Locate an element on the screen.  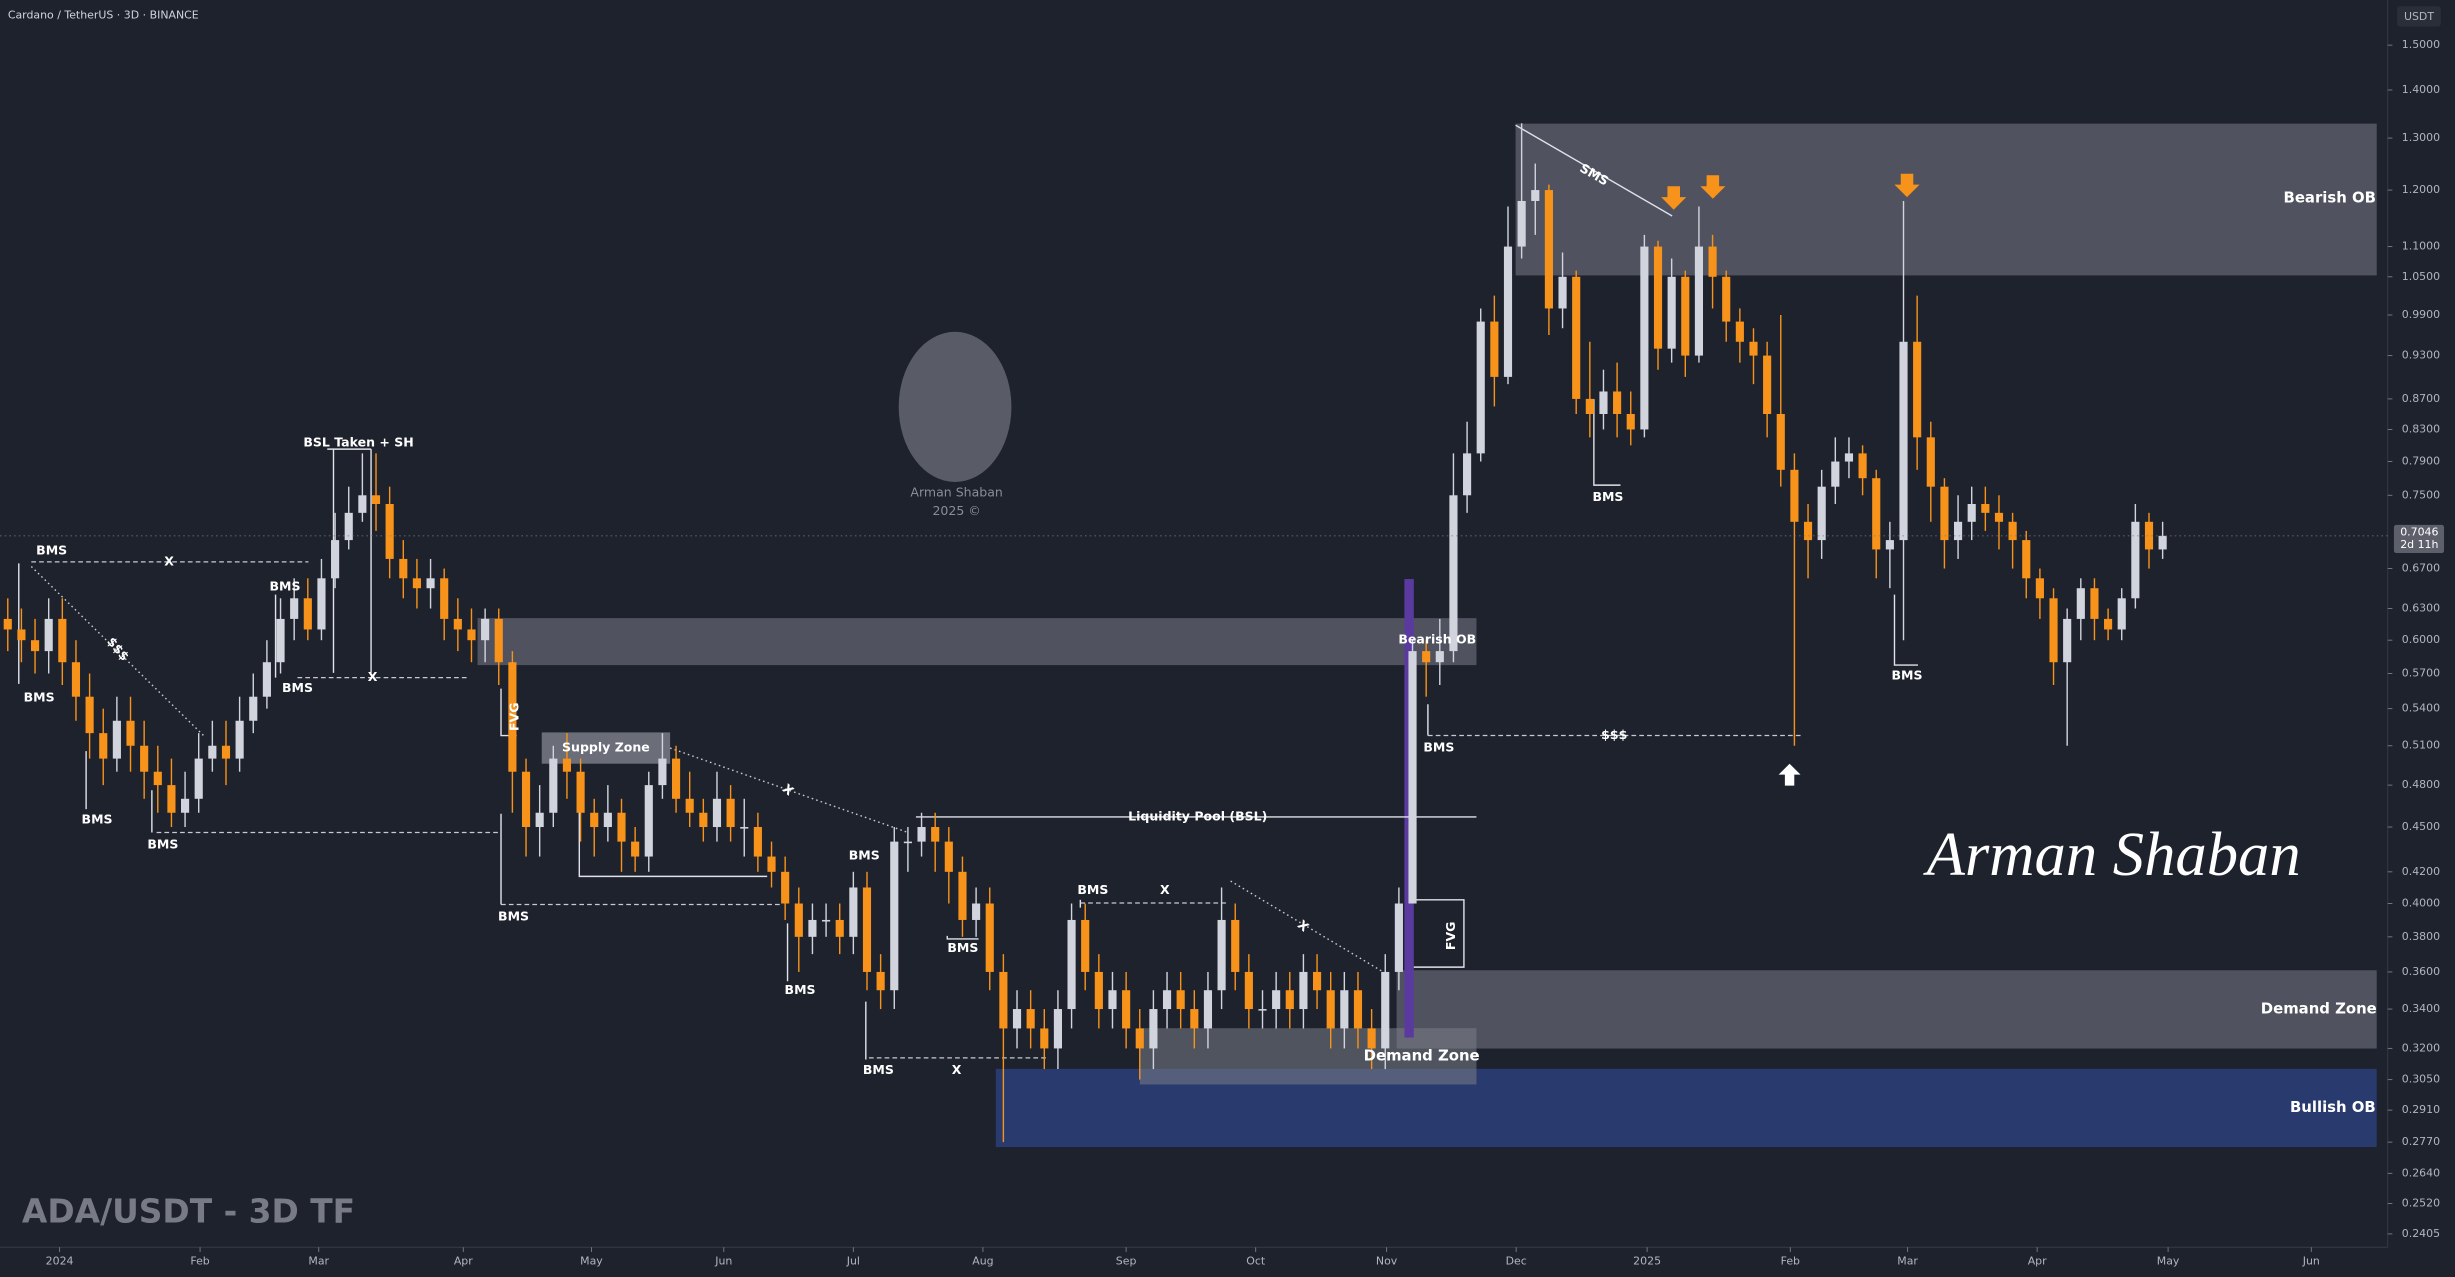
y-tick-label: 0.4500 is located at coordinates (2421, 826).